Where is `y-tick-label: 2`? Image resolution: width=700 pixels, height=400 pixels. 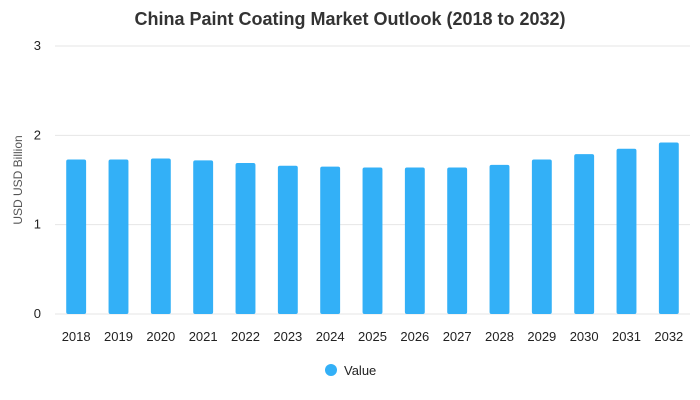 y-tick-label: 2 is located at coordinates (37, 134).